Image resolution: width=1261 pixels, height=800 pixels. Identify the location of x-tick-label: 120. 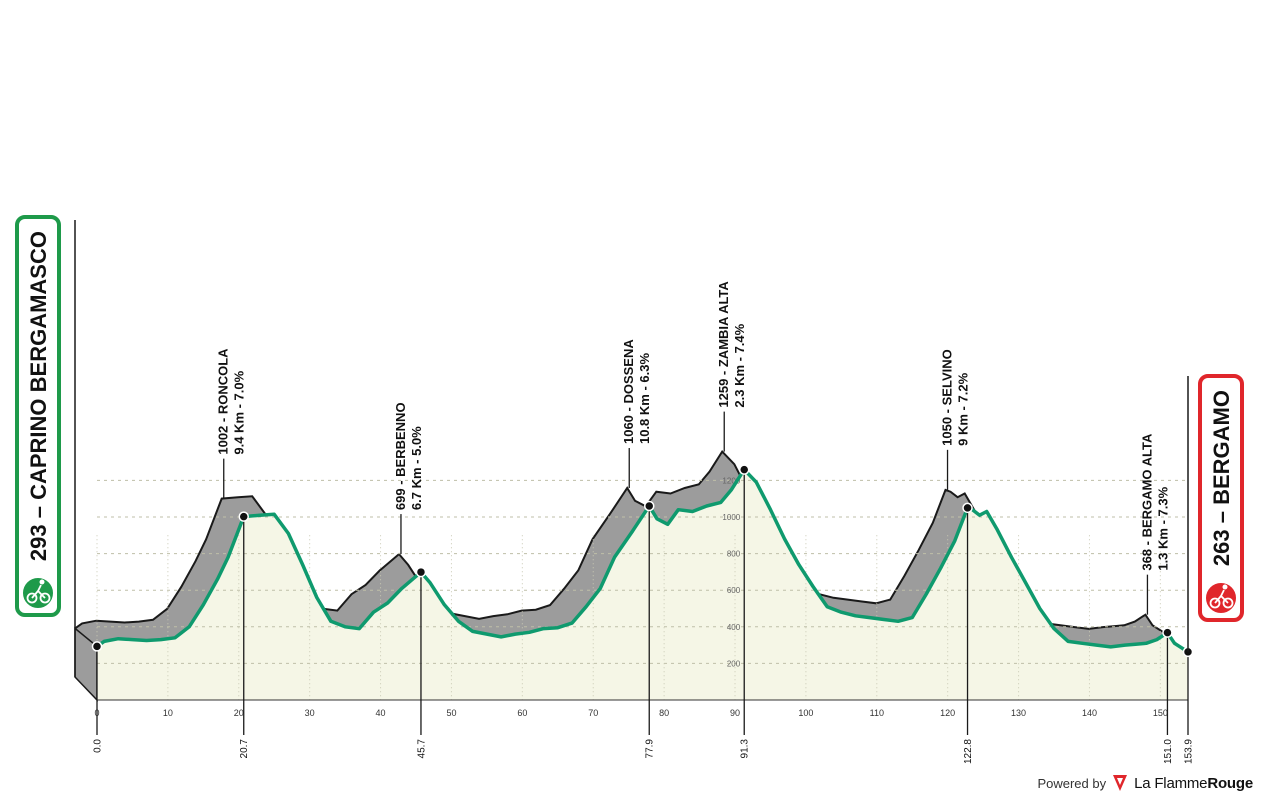
(947, 713).